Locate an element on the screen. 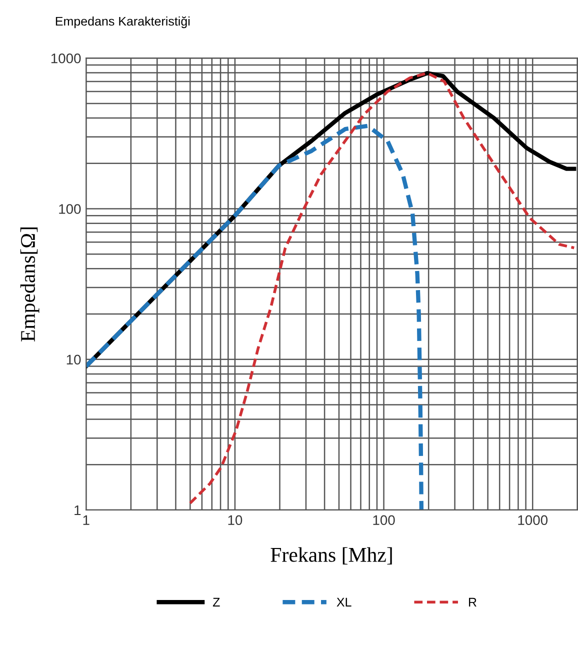 This screenshot has height=653, width=578. y-tick-label: 1 is located at coordinates (77, 510).